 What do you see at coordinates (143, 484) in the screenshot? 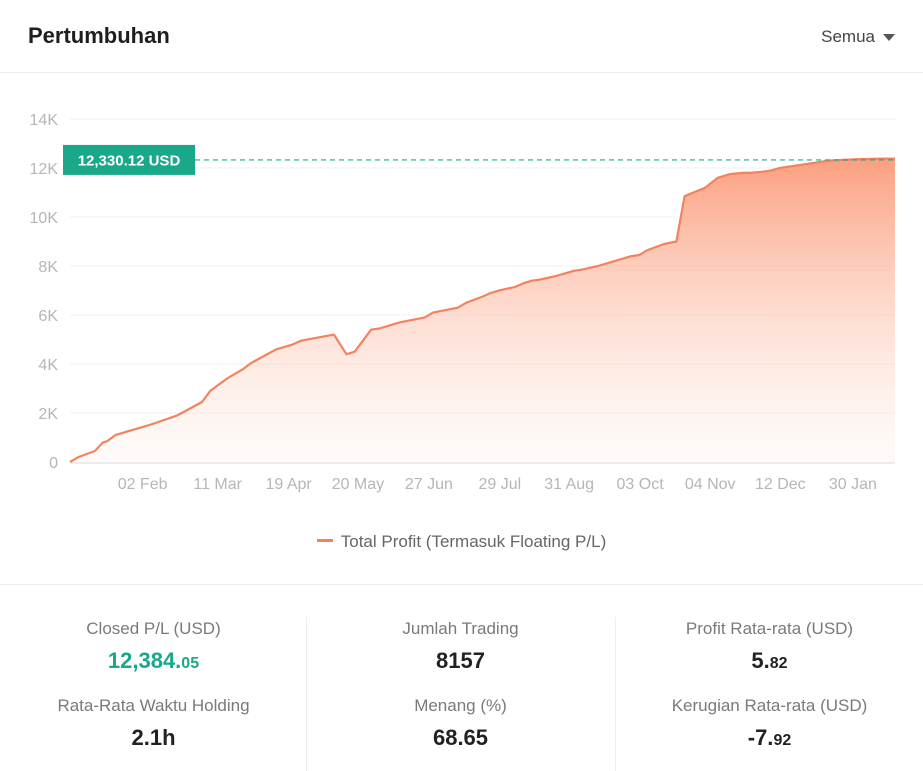
I see `x-tick-label: 02 Feb` at bounding box center [143, 484].